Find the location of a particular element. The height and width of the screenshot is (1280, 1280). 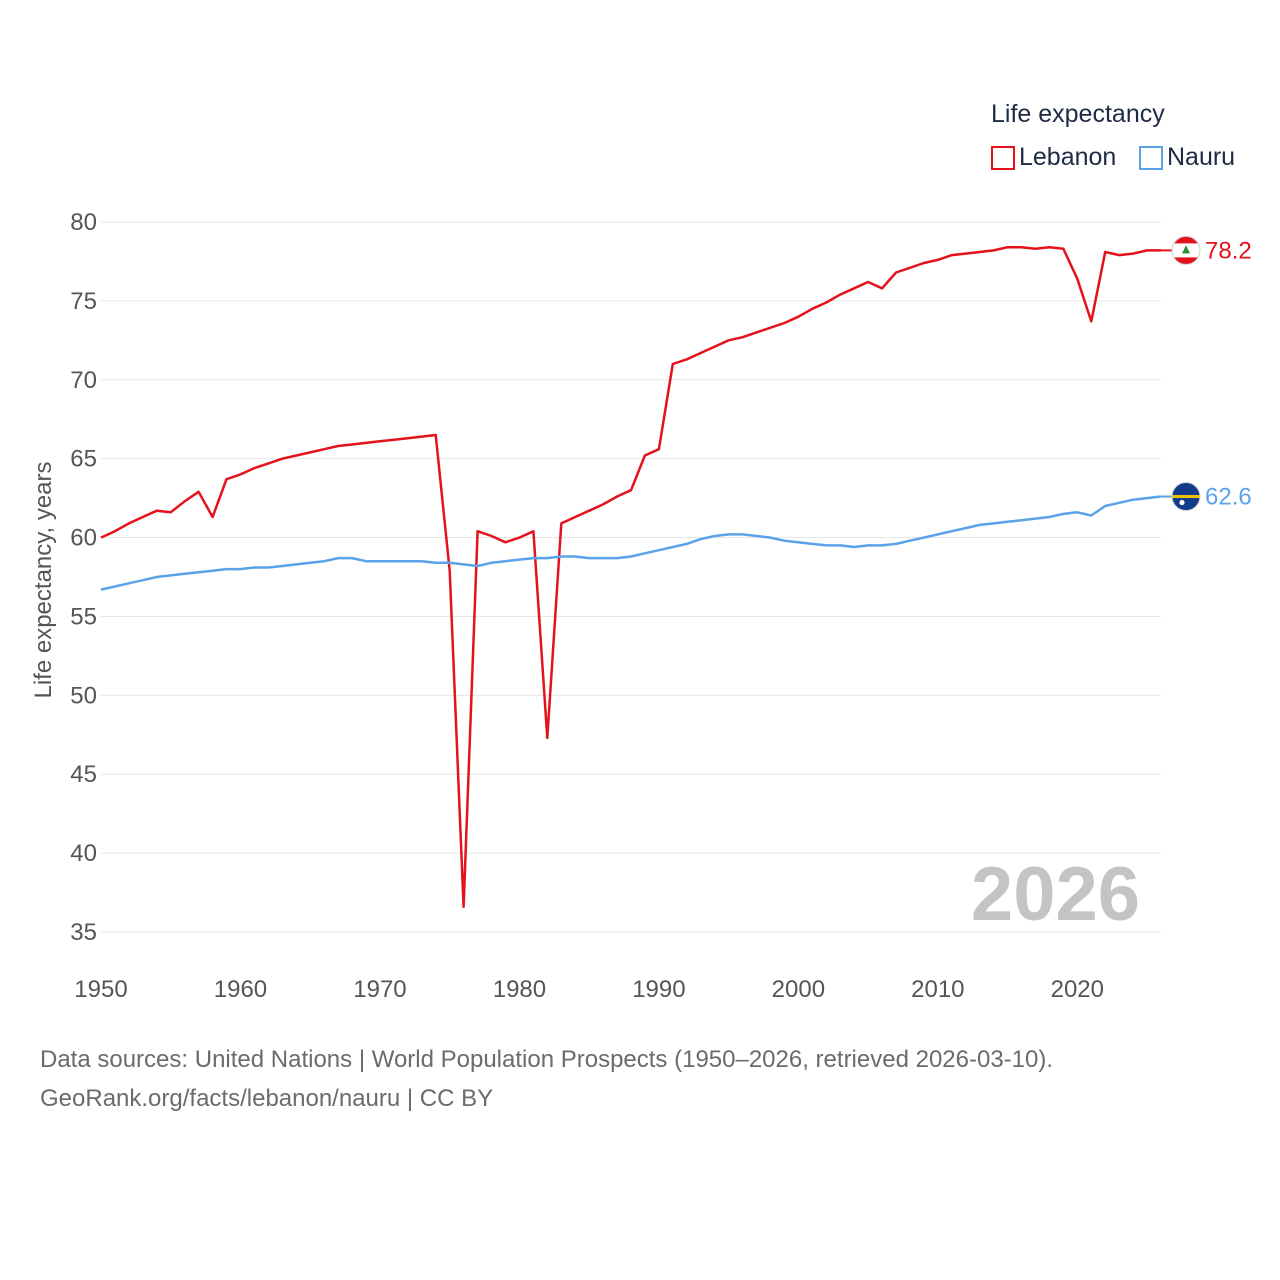

lebanon-flag-icon is located at coordinates (1186, 250).